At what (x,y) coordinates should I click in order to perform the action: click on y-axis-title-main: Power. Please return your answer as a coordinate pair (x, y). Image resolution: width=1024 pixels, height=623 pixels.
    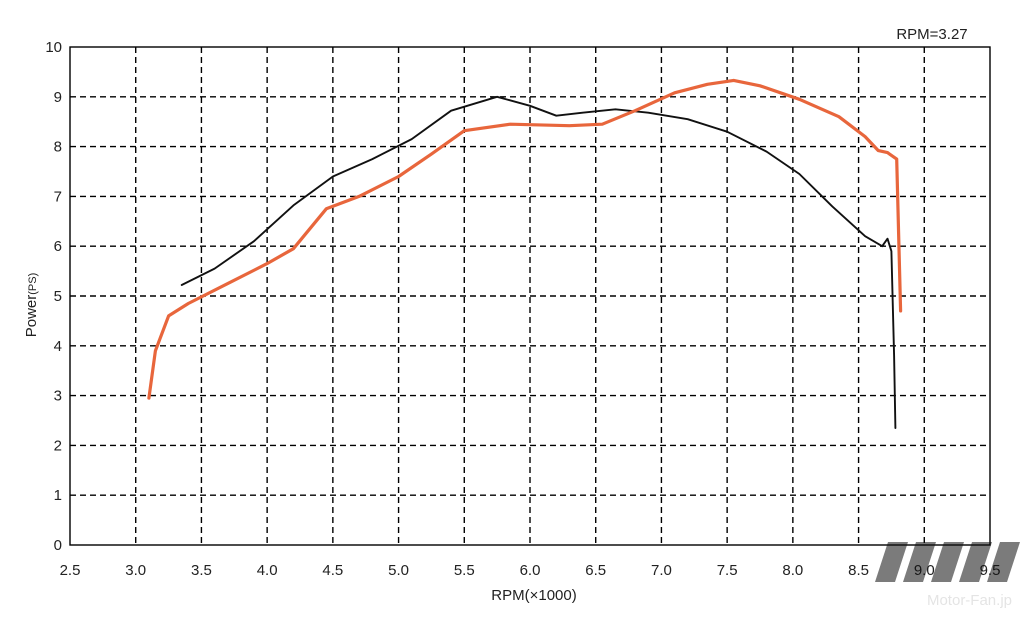
    Looking at the image, I should click on (31, 316).